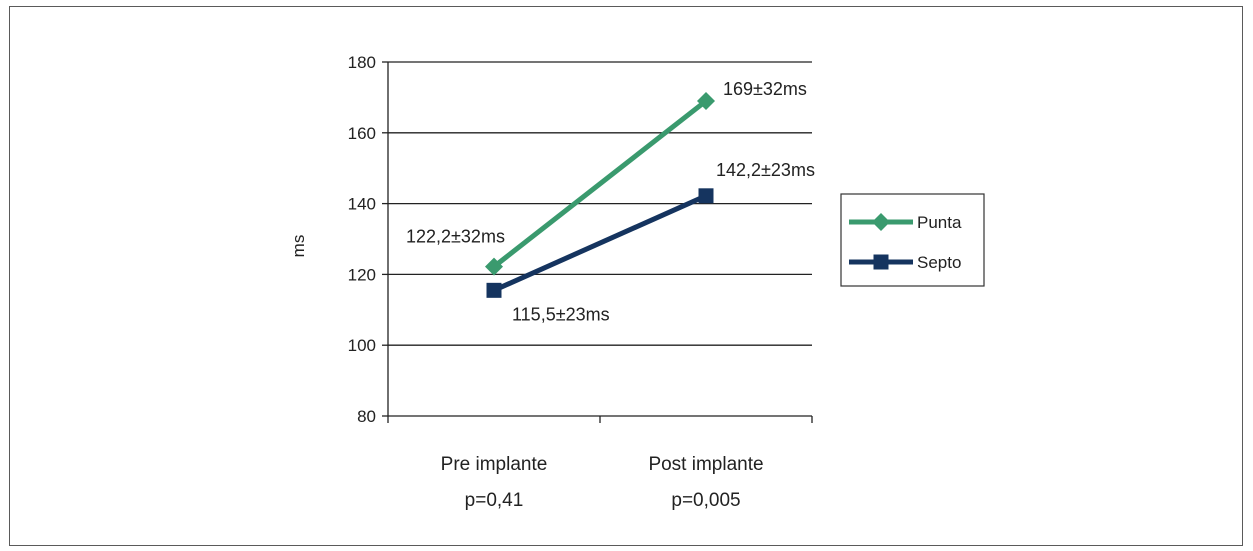  Describe the element at coordinates (455, 237) in the screenshot. I see `data-label: 122,2±32ms` at that location.